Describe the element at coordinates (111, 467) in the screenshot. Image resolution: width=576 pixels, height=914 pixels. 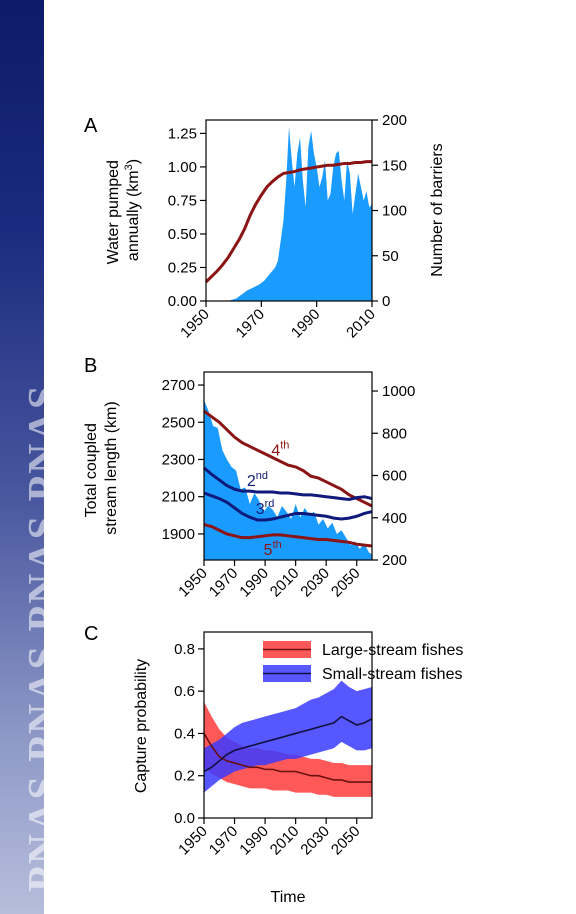
I see `panel-b-ylabel-line2: stream length (km)` at that location.